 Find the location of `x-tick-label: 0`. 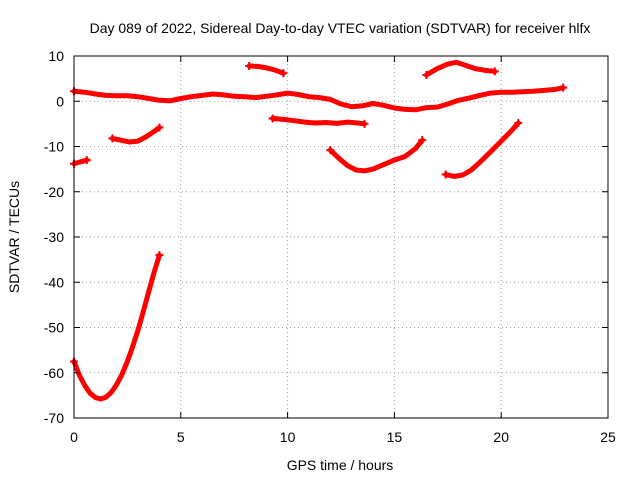

x-tick-label: 0 is located at coordinates (74, 437).